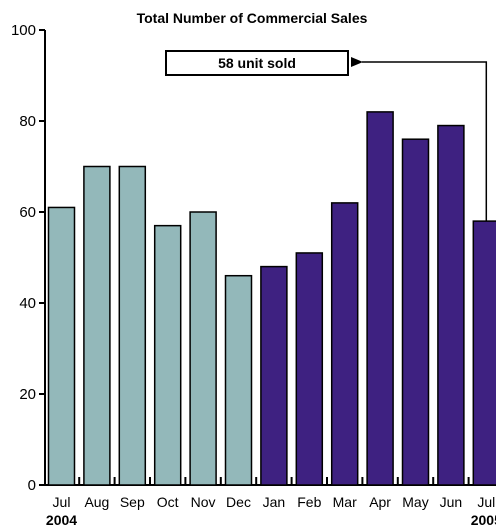 The height and width of the screenshot is (529, 496). Describe the element at coordinates (32, 485) in the screenshot. I see `y-tick-label: 0` at that location.